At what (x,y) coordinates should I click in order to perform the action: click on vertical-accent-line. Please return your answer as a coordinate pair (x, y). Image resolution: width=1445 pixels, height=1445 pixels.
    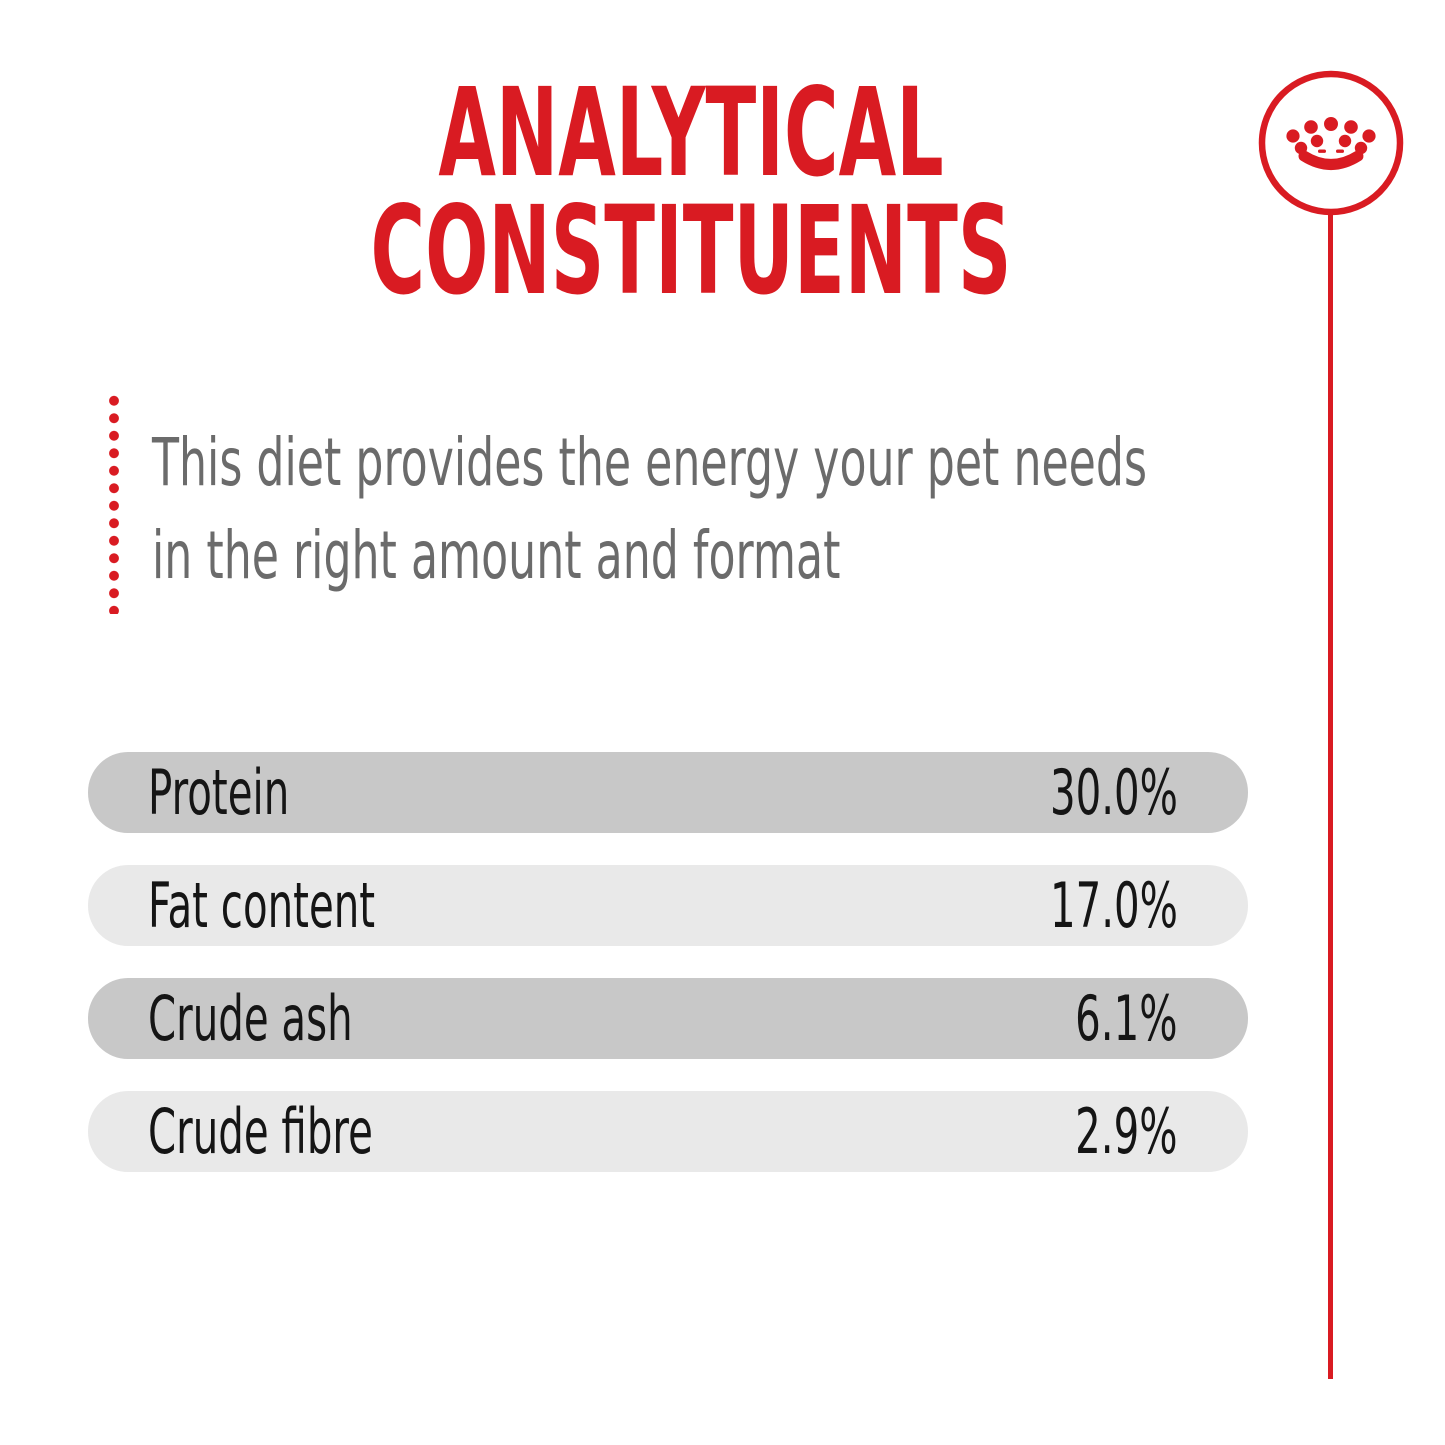
    Looking at the image, I should click on (1330, 795).